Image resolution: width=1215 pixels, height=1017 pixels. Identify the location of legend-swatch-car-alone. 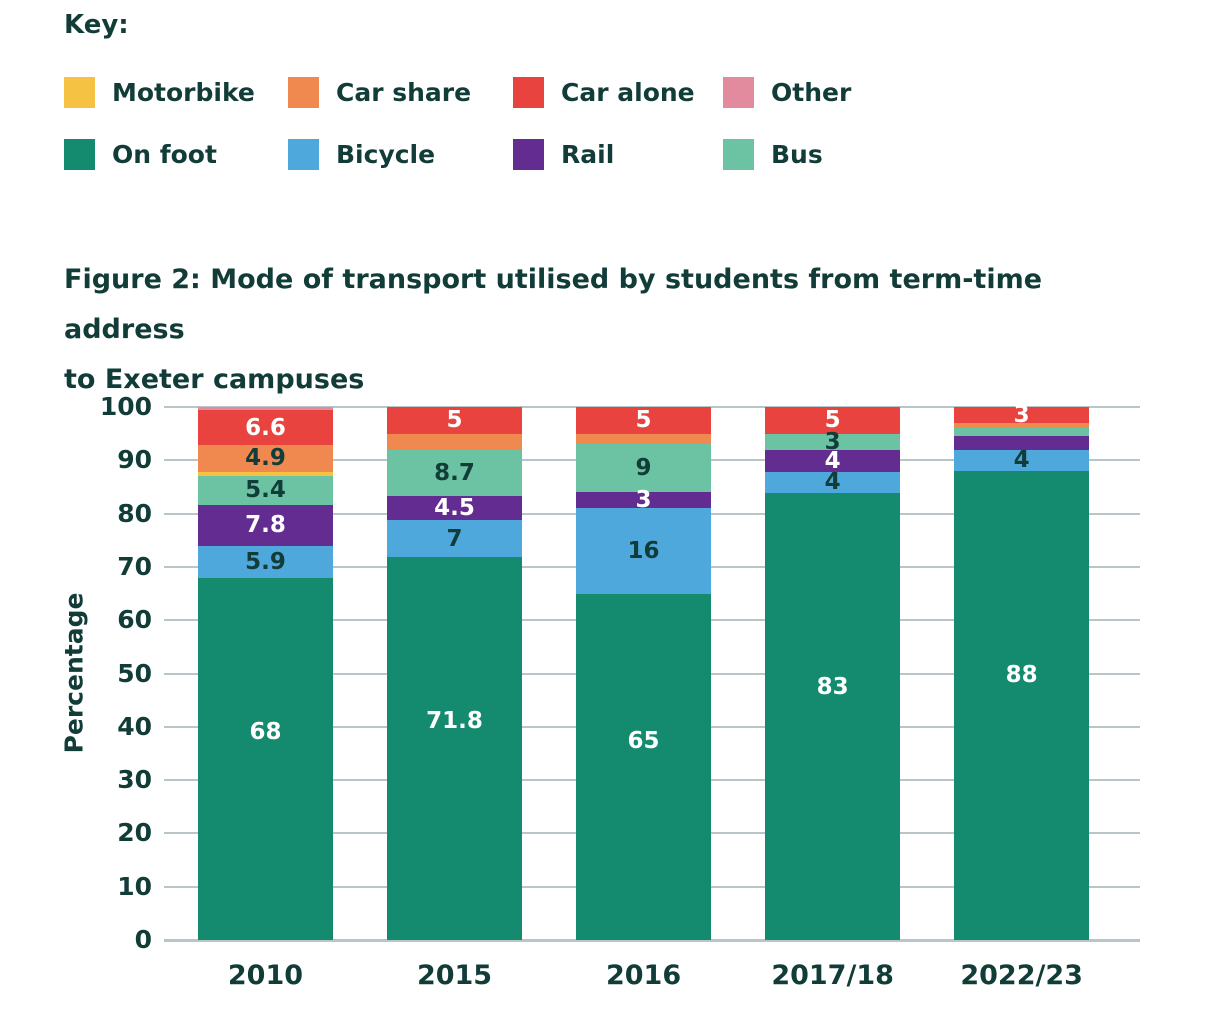
(528, 92).